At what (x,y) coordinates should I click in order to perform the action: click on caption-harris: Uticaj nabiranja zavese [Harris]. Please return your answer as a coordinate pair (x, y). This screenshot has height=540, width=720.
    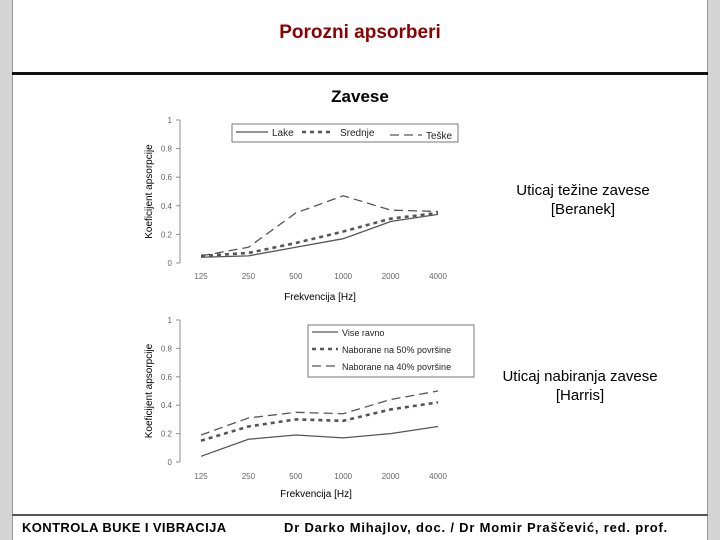
    Looking at the image, I should click on (580, 386).